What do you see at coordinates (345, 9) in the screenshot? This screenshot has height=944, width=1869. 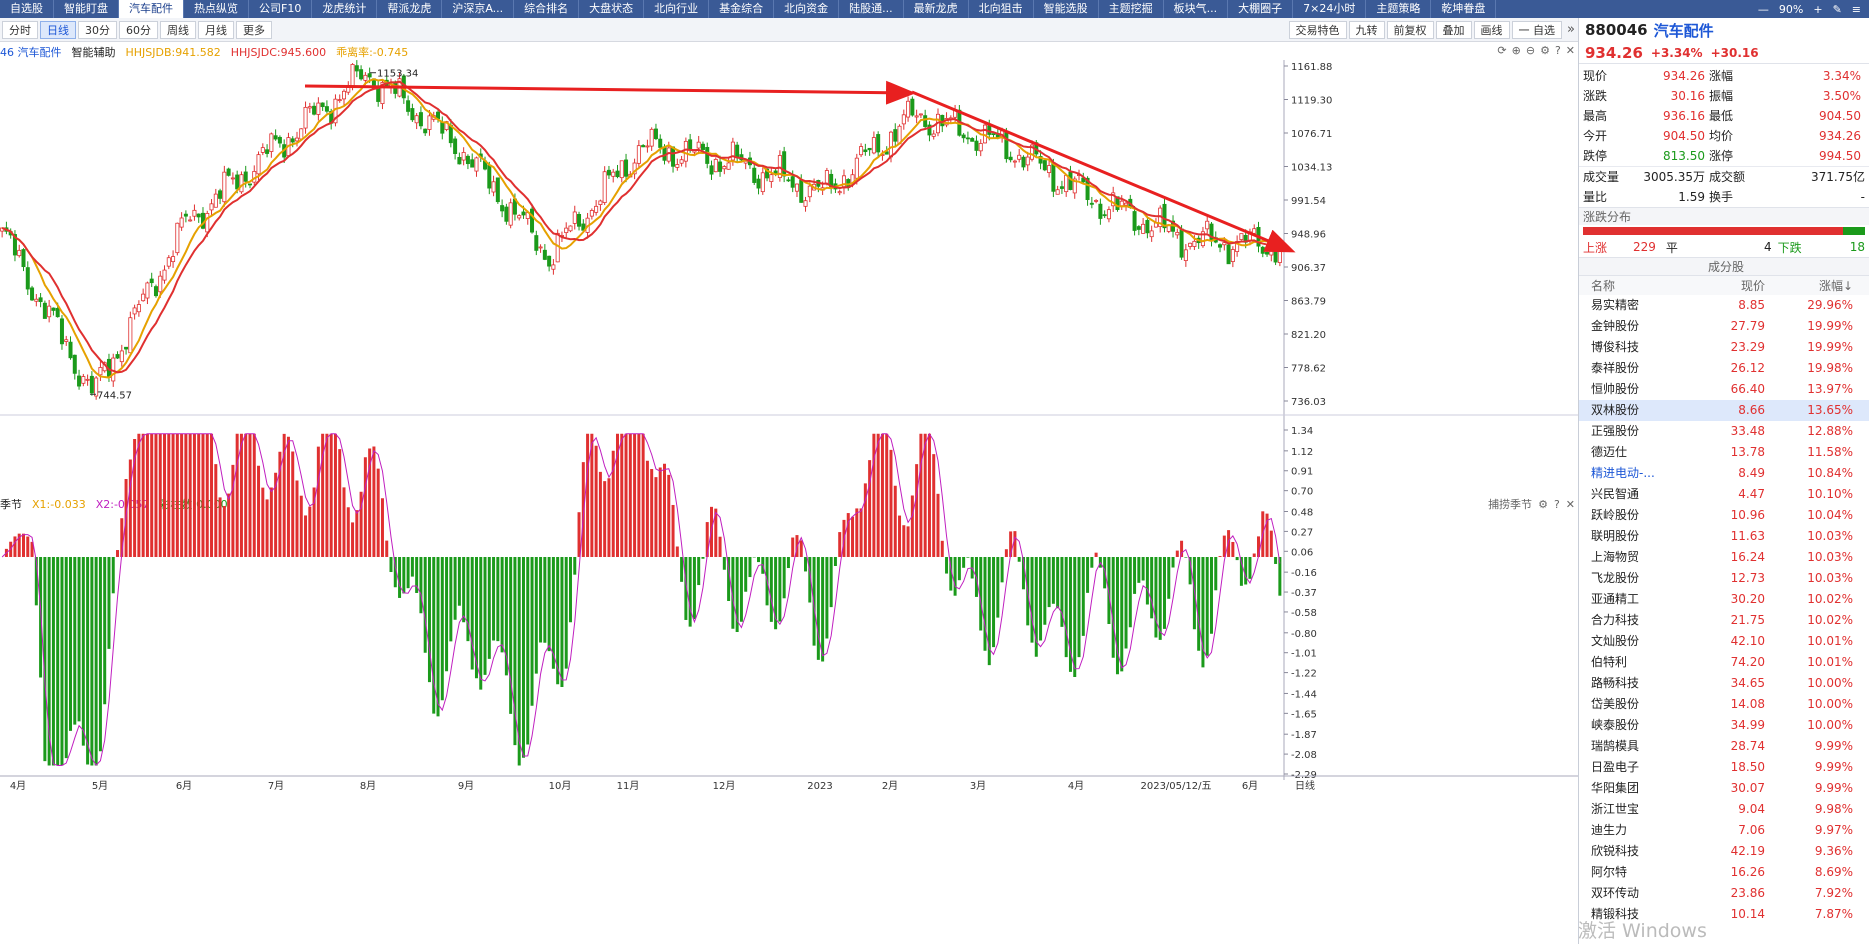 I see `nav-tab: 龙虎统计` at bounding box center [345, 9].